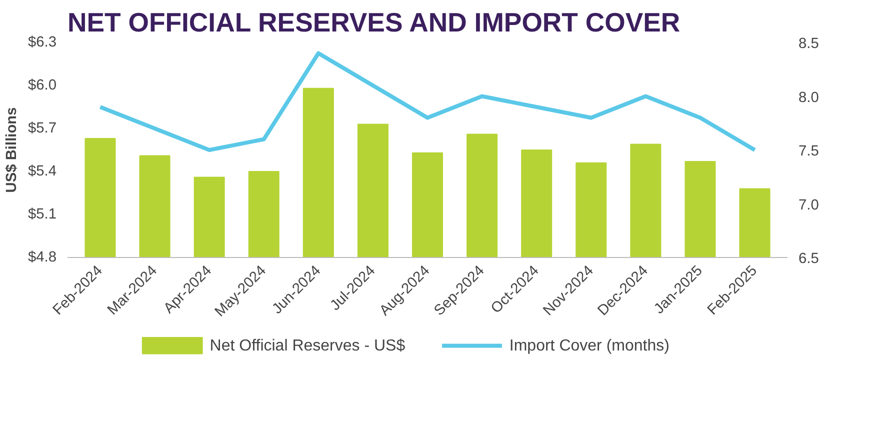 This screenshot has height=434, width=871. Describe the element at coordinates (808, 259) in the screenshot. I see `y2-tick-label: 6.5` at that location.